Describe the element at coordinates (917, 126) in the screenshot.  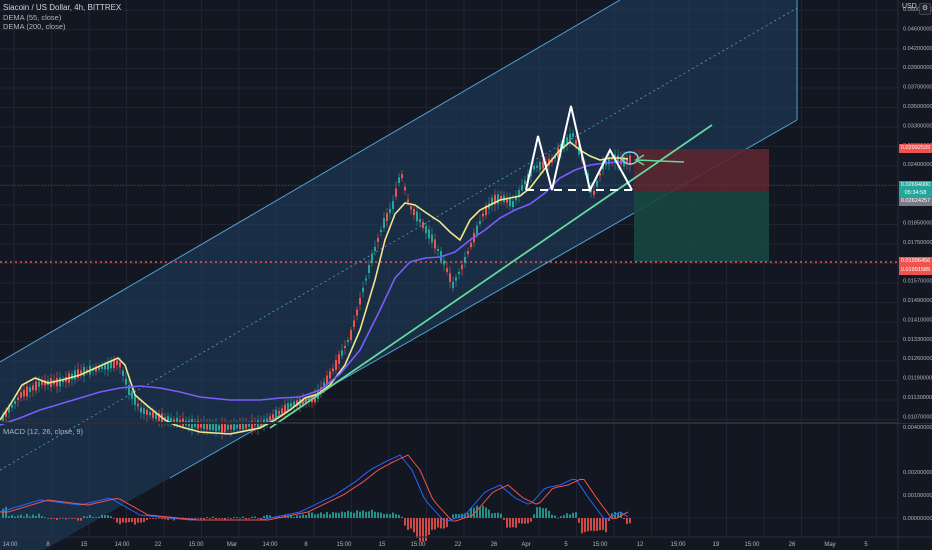
I see `price-tick-label: 0.03300000` at that location.